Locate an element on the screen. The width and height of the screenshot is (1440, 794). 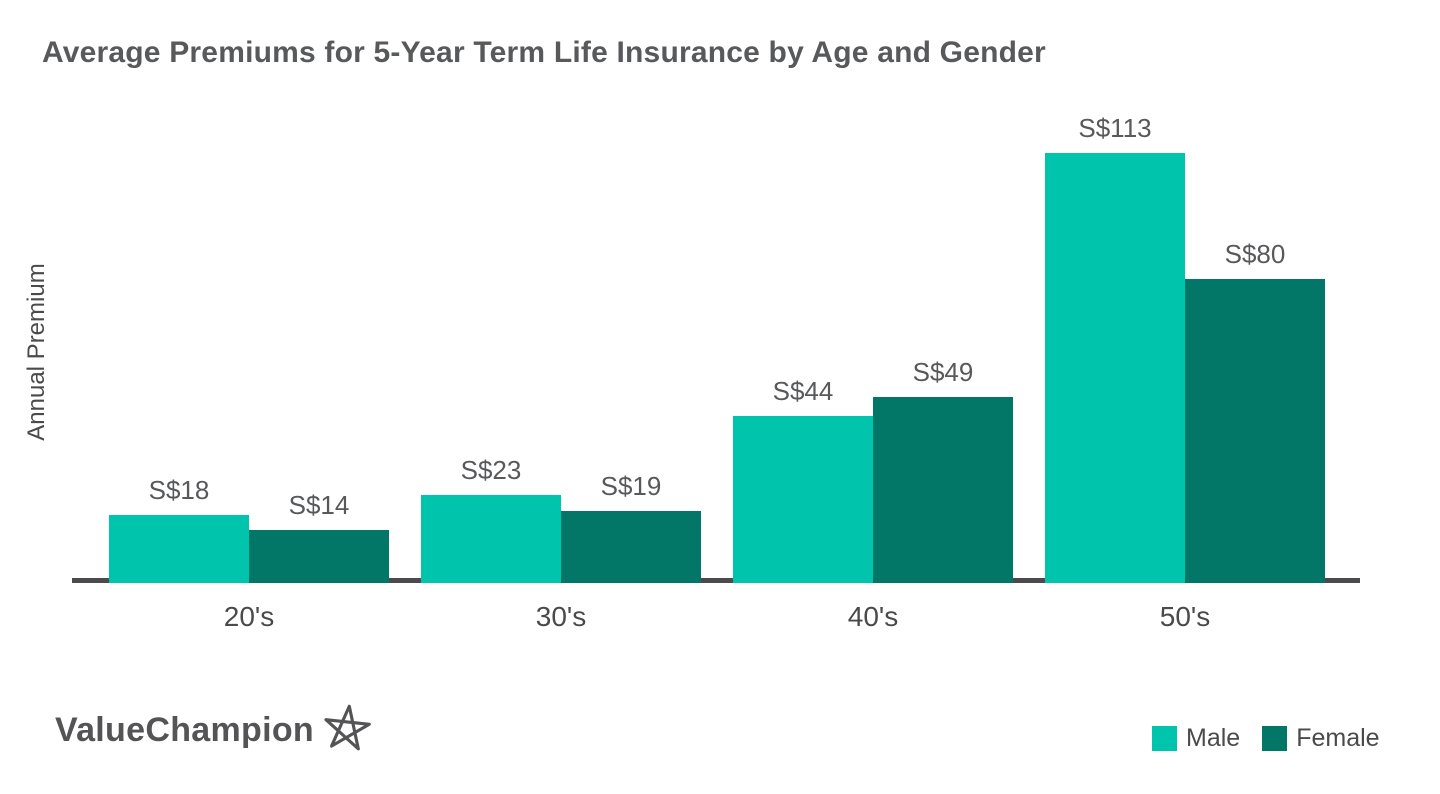
bar-value-label: S$80 is located at coordinates (1255, 254).